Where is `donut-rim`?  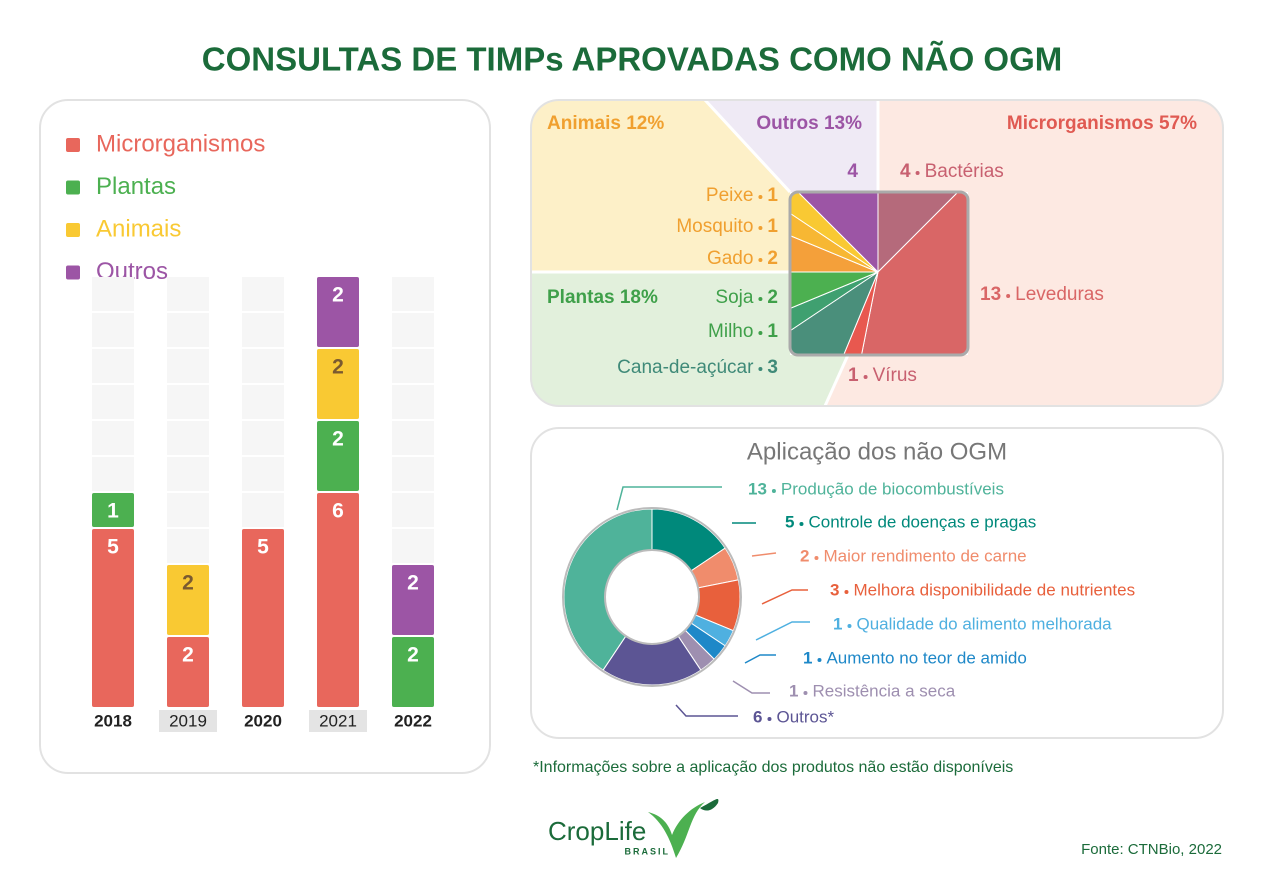 donut-rim is located at coordinates (652, 597).